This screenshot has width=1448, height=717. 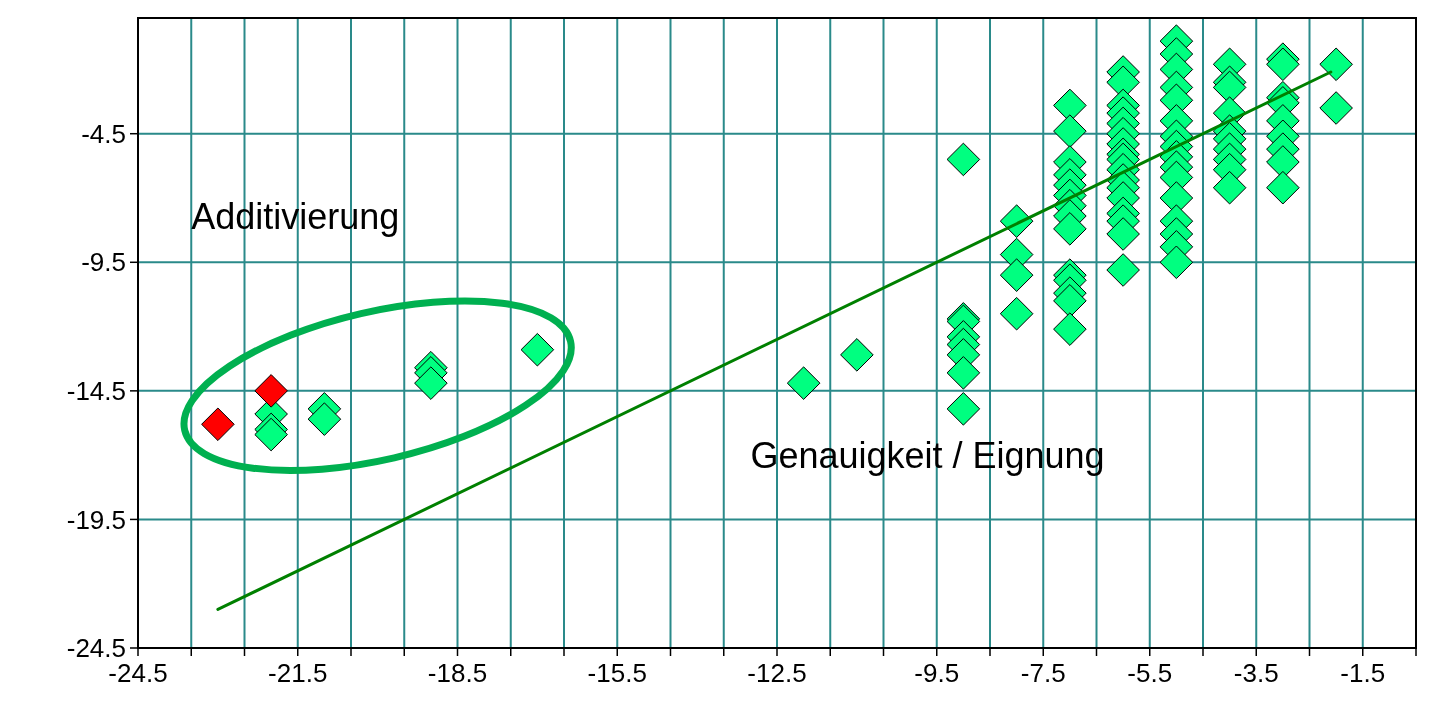 I want to click on x-tick-label: -18.5, so click(x=457, y=673).